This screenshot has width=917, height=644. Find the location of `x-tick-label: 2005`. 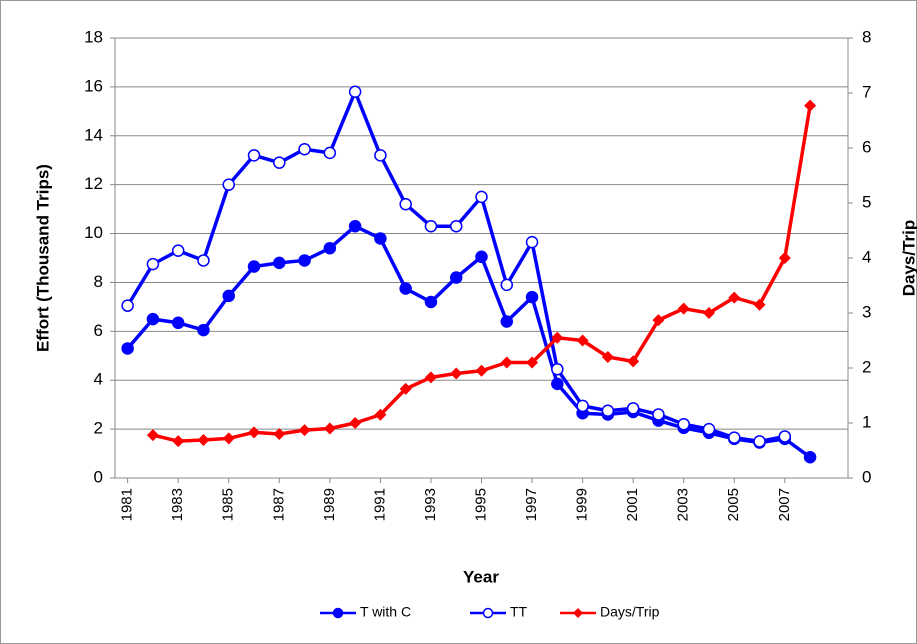

x-tick-label: 2005 is located at coordinates (733, 504).